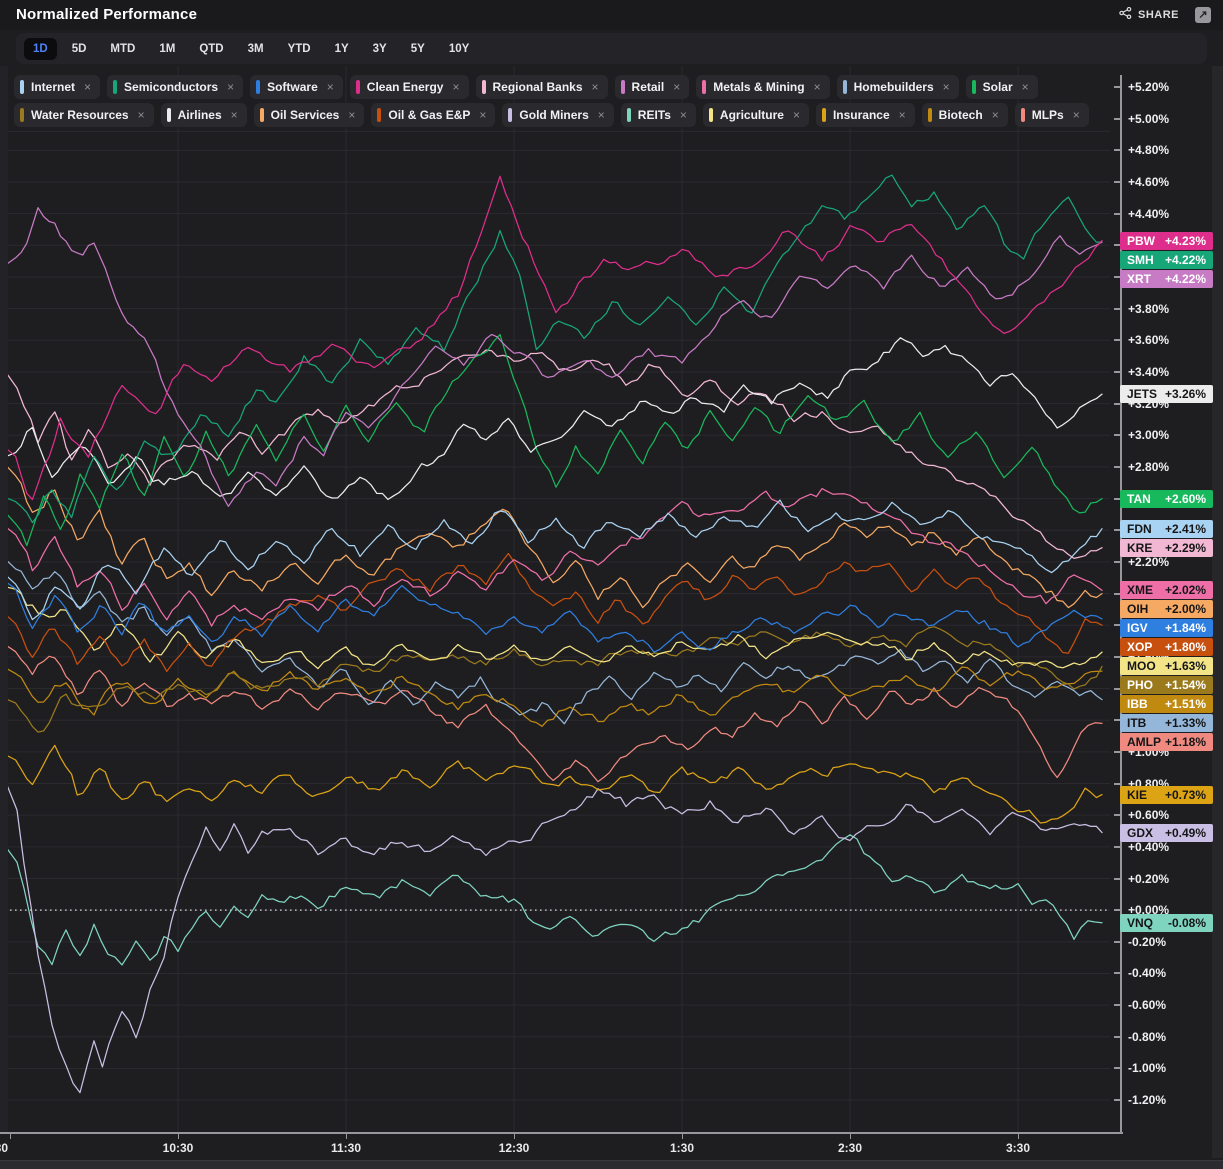  I want to click on badge-change-percent: +0.49%, so click(1185, 832).